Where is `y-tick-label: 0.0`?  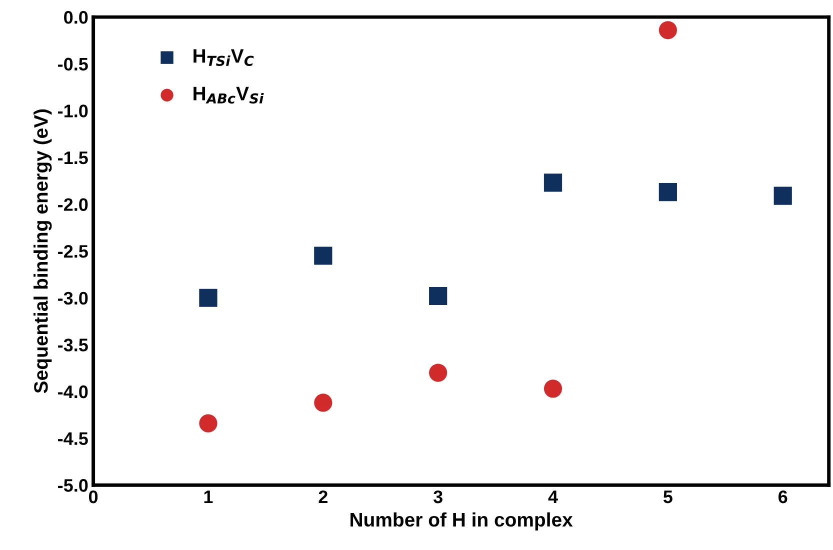
y-tick-label: 0.0 is located at coordinates (76, 17).